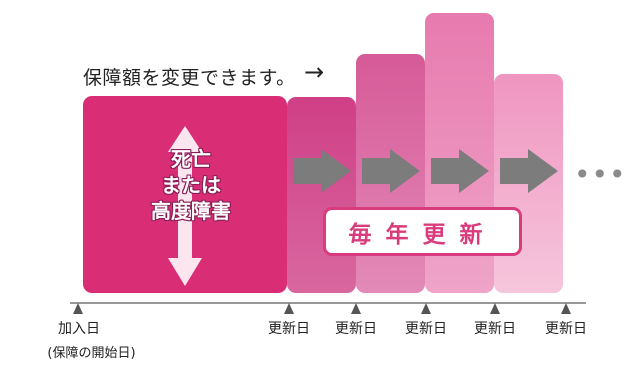  I want to click on coverage-start-label: (保障の開始日), so click(91, 353).